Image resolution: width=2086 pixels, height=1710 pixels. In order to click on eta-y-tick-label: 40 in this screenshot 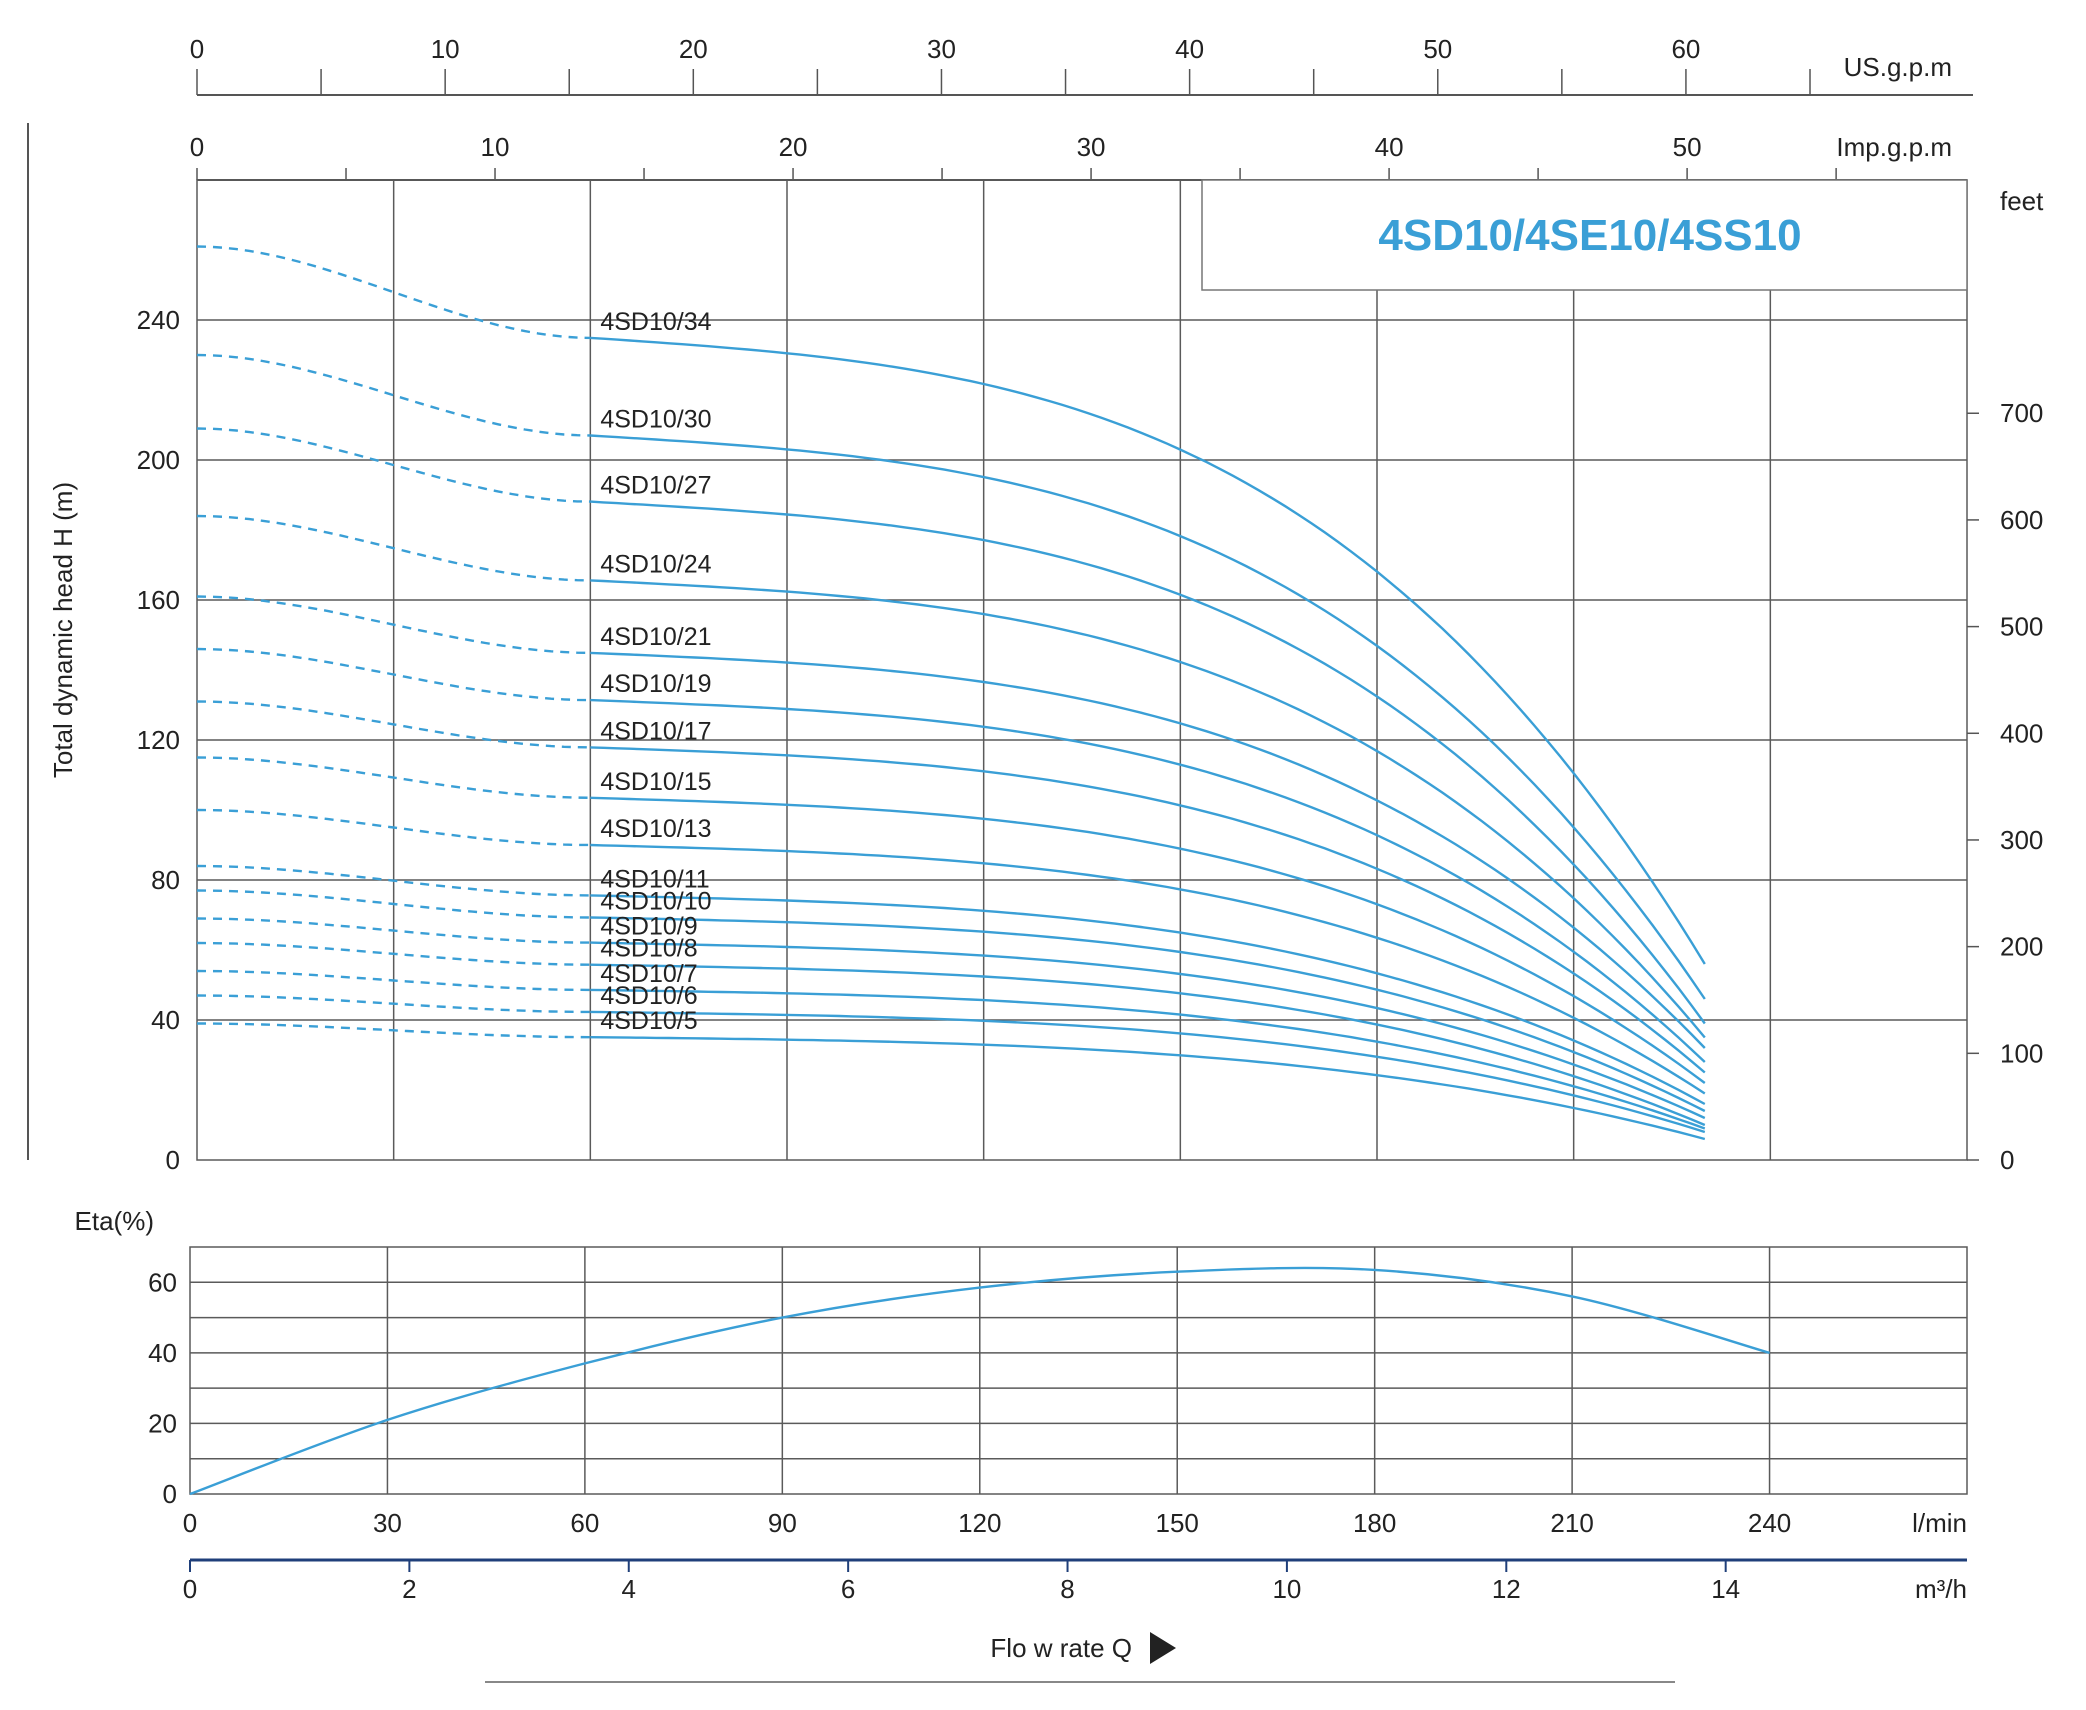, I will do `click(162, 1353)`.